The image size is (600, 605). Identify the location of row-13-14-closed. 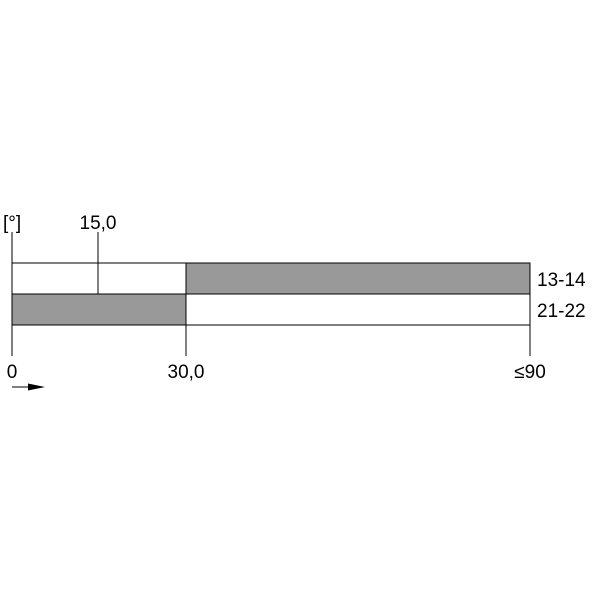
(358, 278).